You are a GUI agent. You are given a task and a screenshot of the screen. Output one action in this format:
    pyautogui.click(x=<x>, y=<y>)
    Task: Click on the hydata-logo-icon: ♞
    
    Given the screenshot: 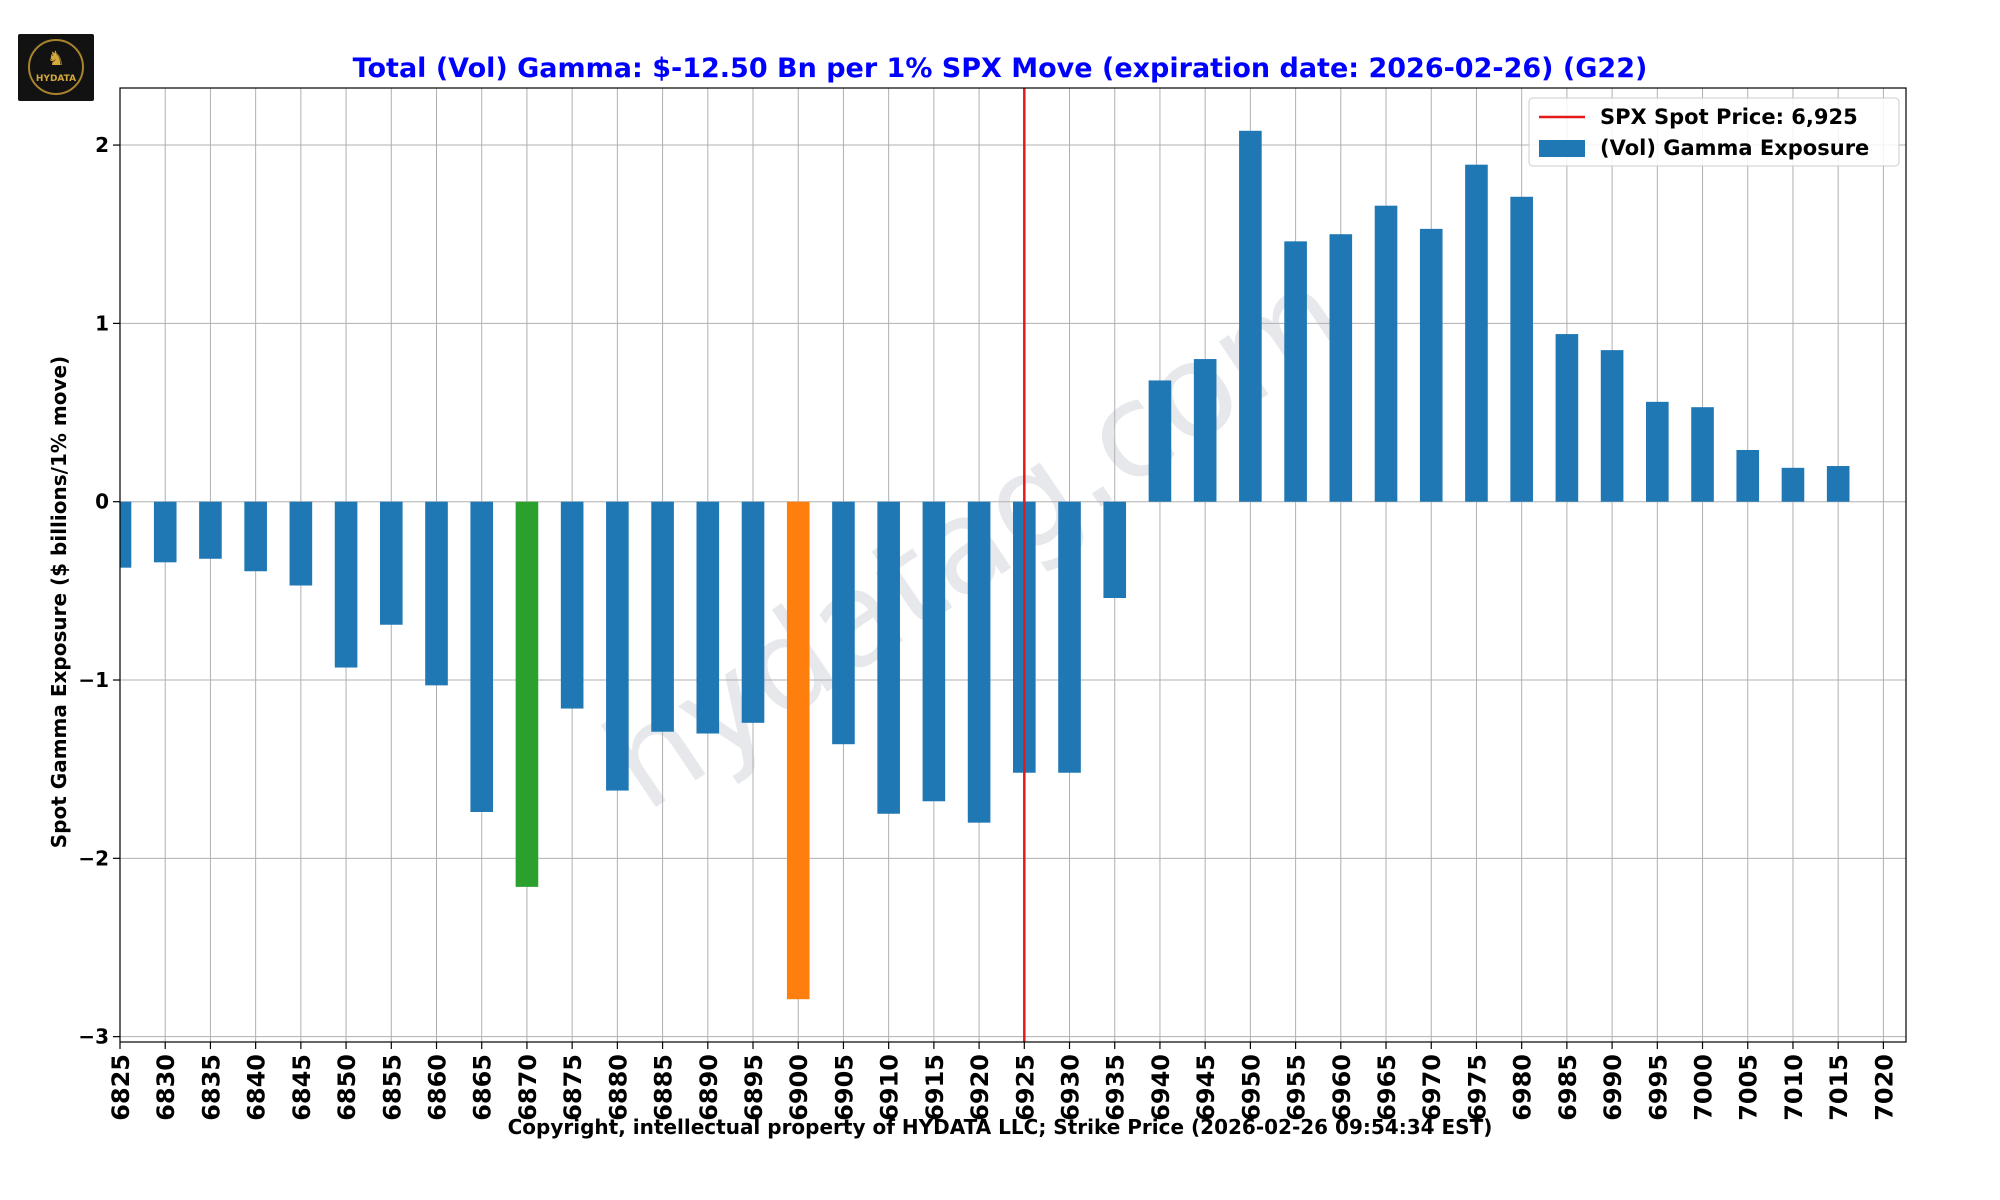 What is the action you would take?
    pyautogui.click(x=56, y=58)
    